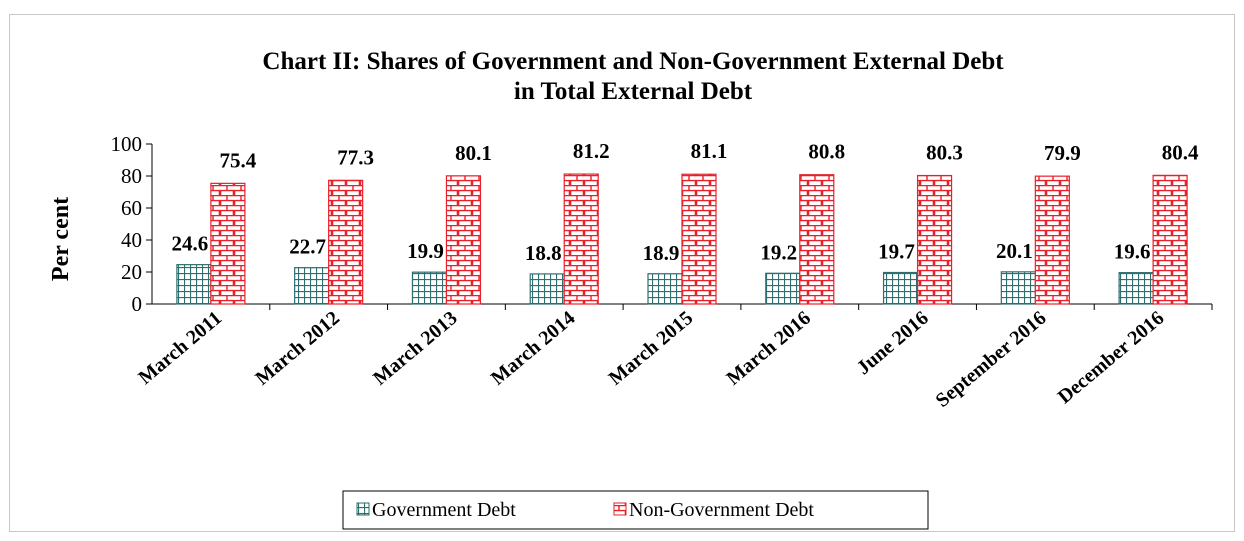 The image size is (1244, 541). What do you see at coordinates (893, 343) in the screenshot?
I see `x-category-label: June 2016` at bounding box center [893, 343].